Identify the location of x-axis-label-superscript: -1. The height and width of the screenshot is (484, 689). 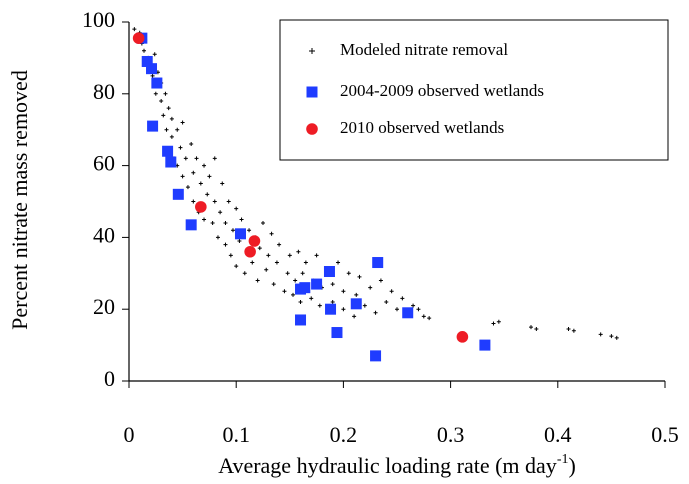
(563, 459).